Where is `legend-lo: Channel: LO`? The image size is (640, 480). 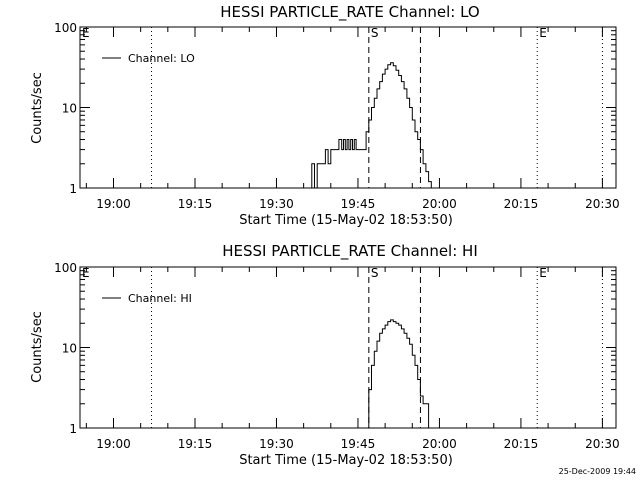 legend-lo: Channel: LO is located at coordinates (148, 58).